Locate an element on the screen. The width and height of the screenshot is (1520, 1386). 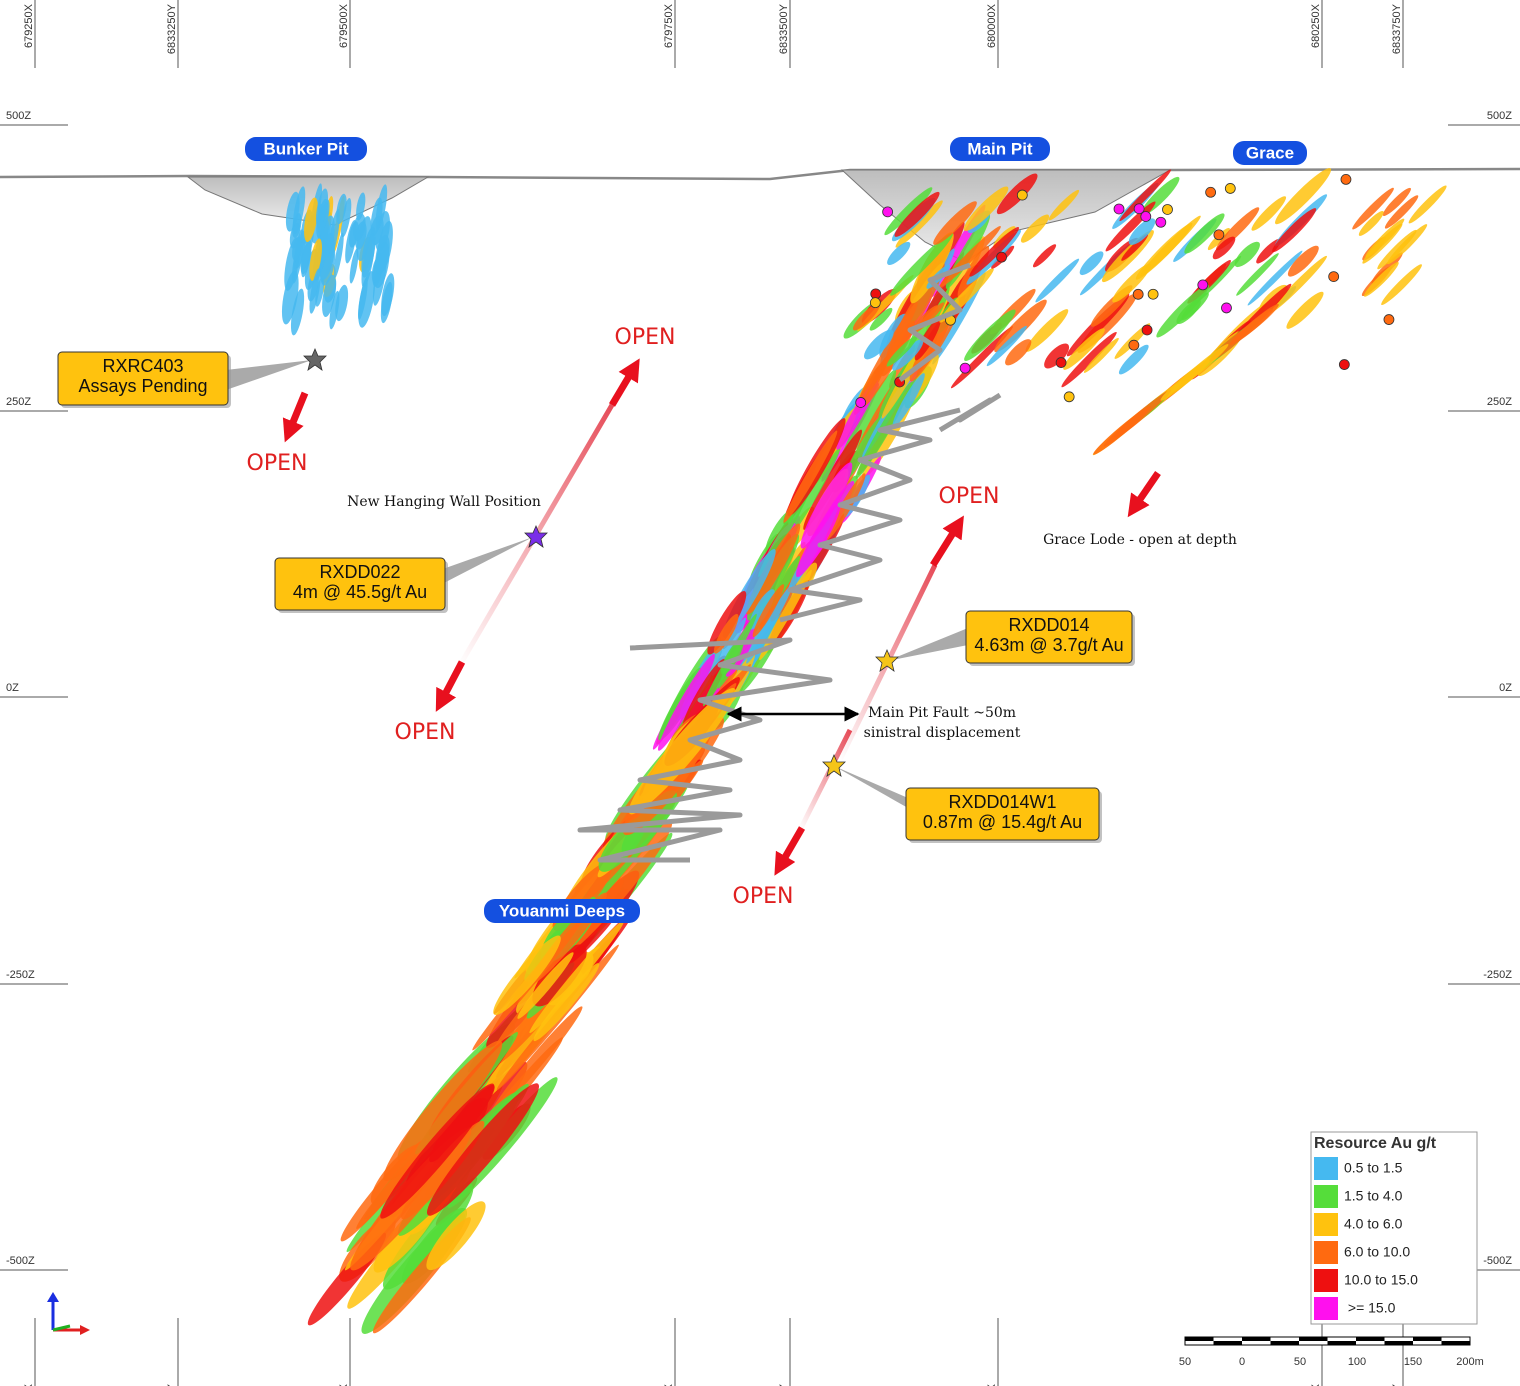
place-label: Bunker Pit is located at coordinates (305, 148).